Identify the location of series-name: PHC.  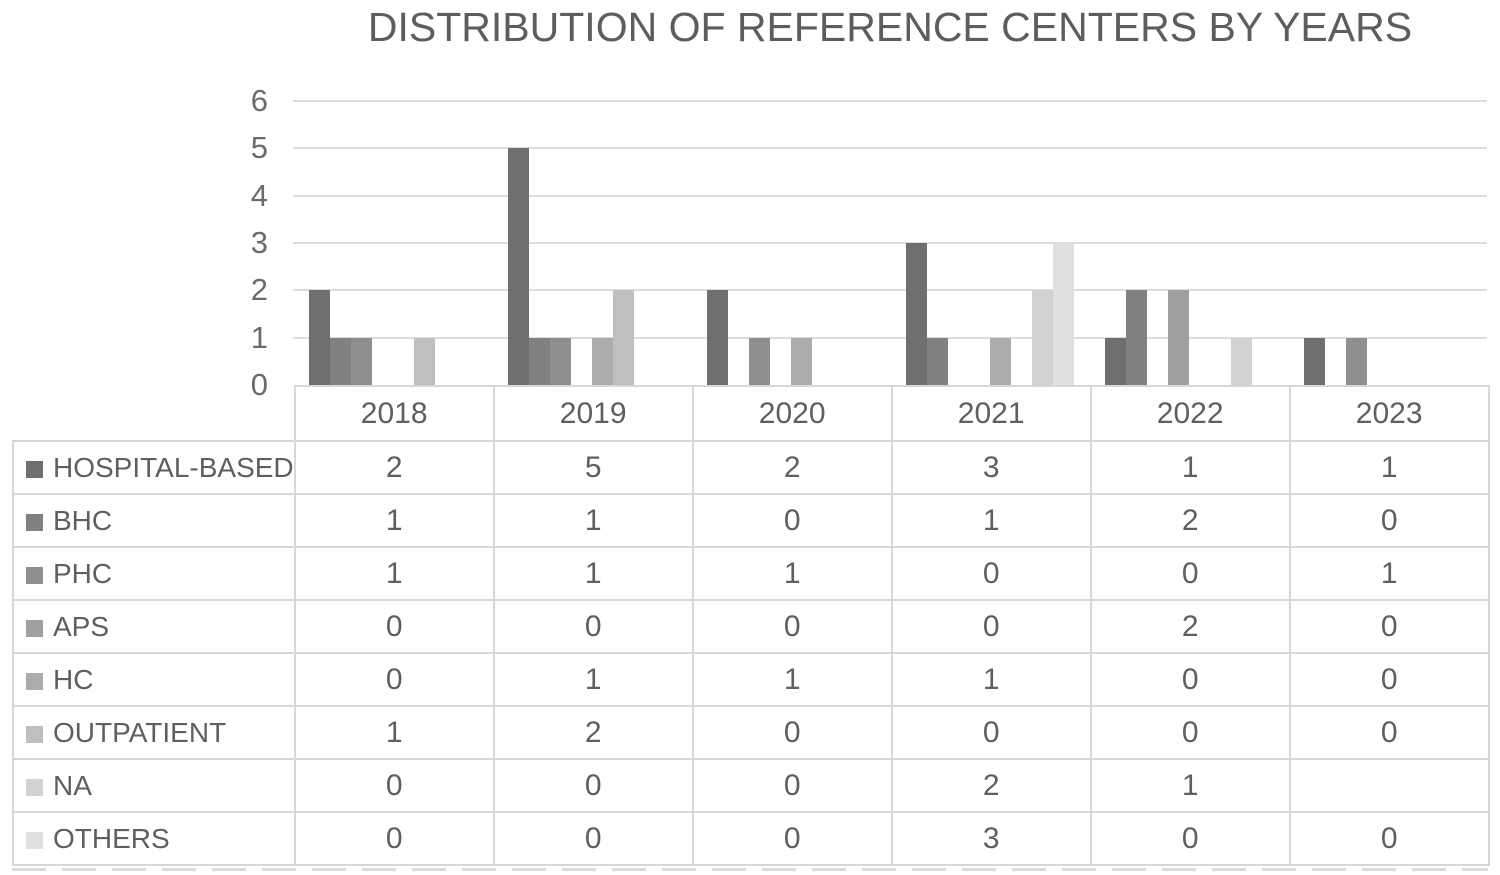
(83, 573).